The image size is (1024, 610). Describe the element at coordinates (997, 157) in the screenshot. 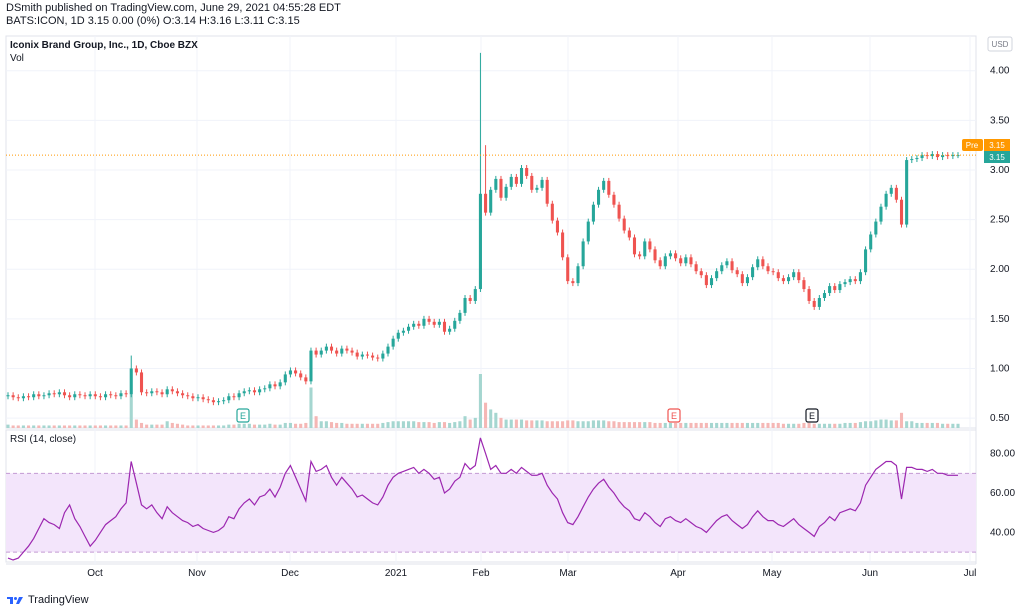

I see `last-price-label: 3.15` at that location.